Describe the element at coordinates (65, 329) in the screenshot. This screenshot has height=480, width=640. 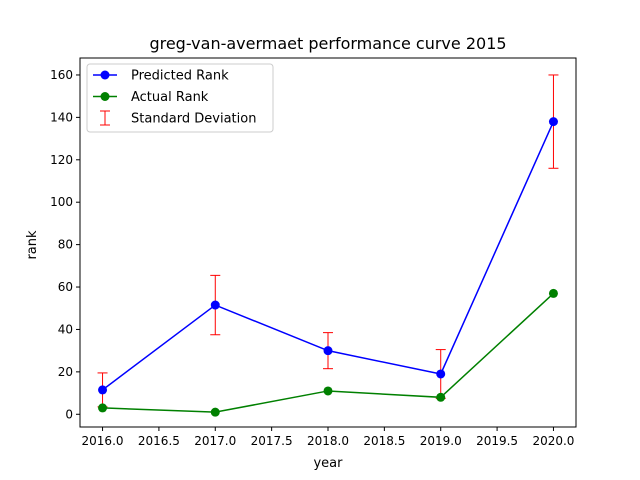
I see `y-tick-label: 40` at that location.